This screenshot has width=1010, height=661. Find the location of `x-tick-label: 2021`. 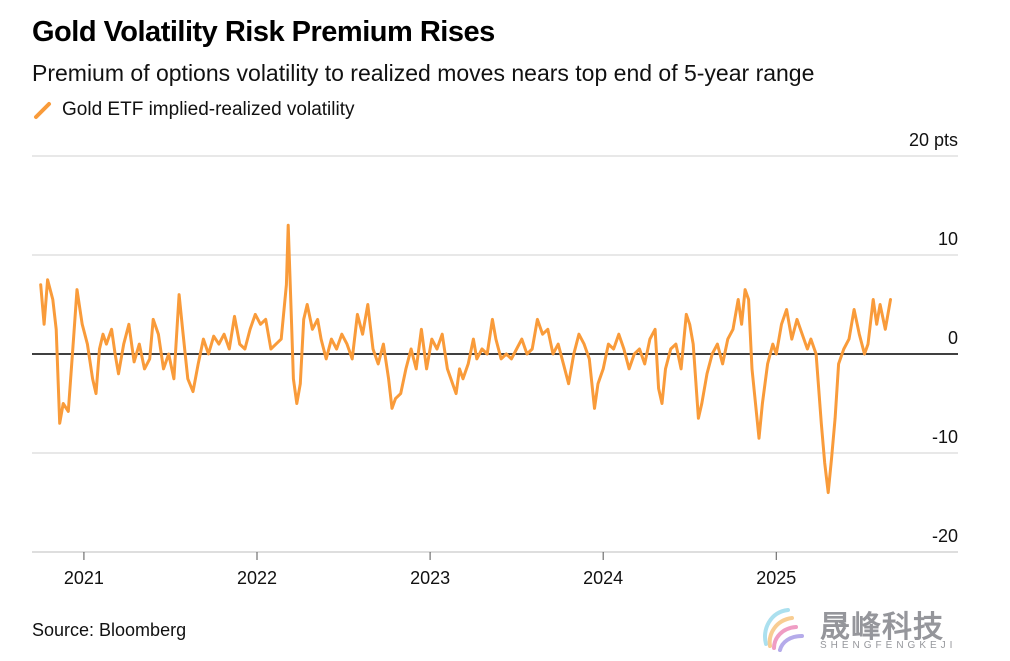

x-tick-label: 2021 is located at coordinates (84, 578).